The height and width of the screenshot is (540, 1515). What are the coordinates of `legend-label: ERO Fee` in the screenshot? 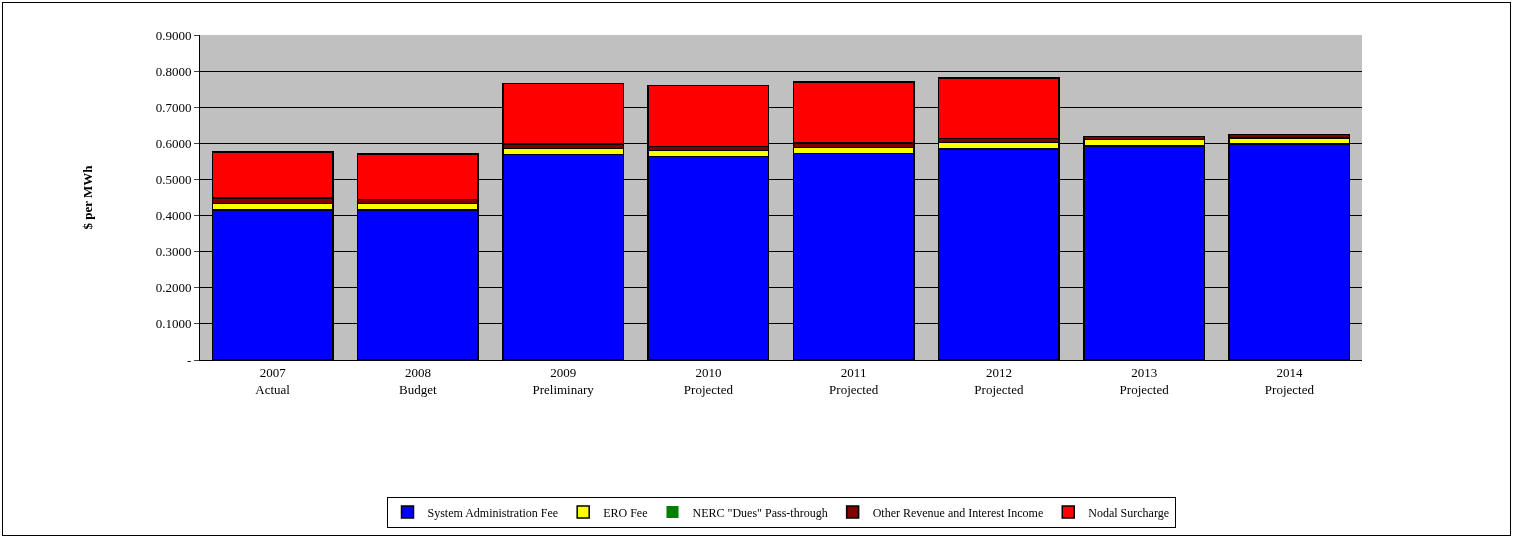 It's located at (625, 512).